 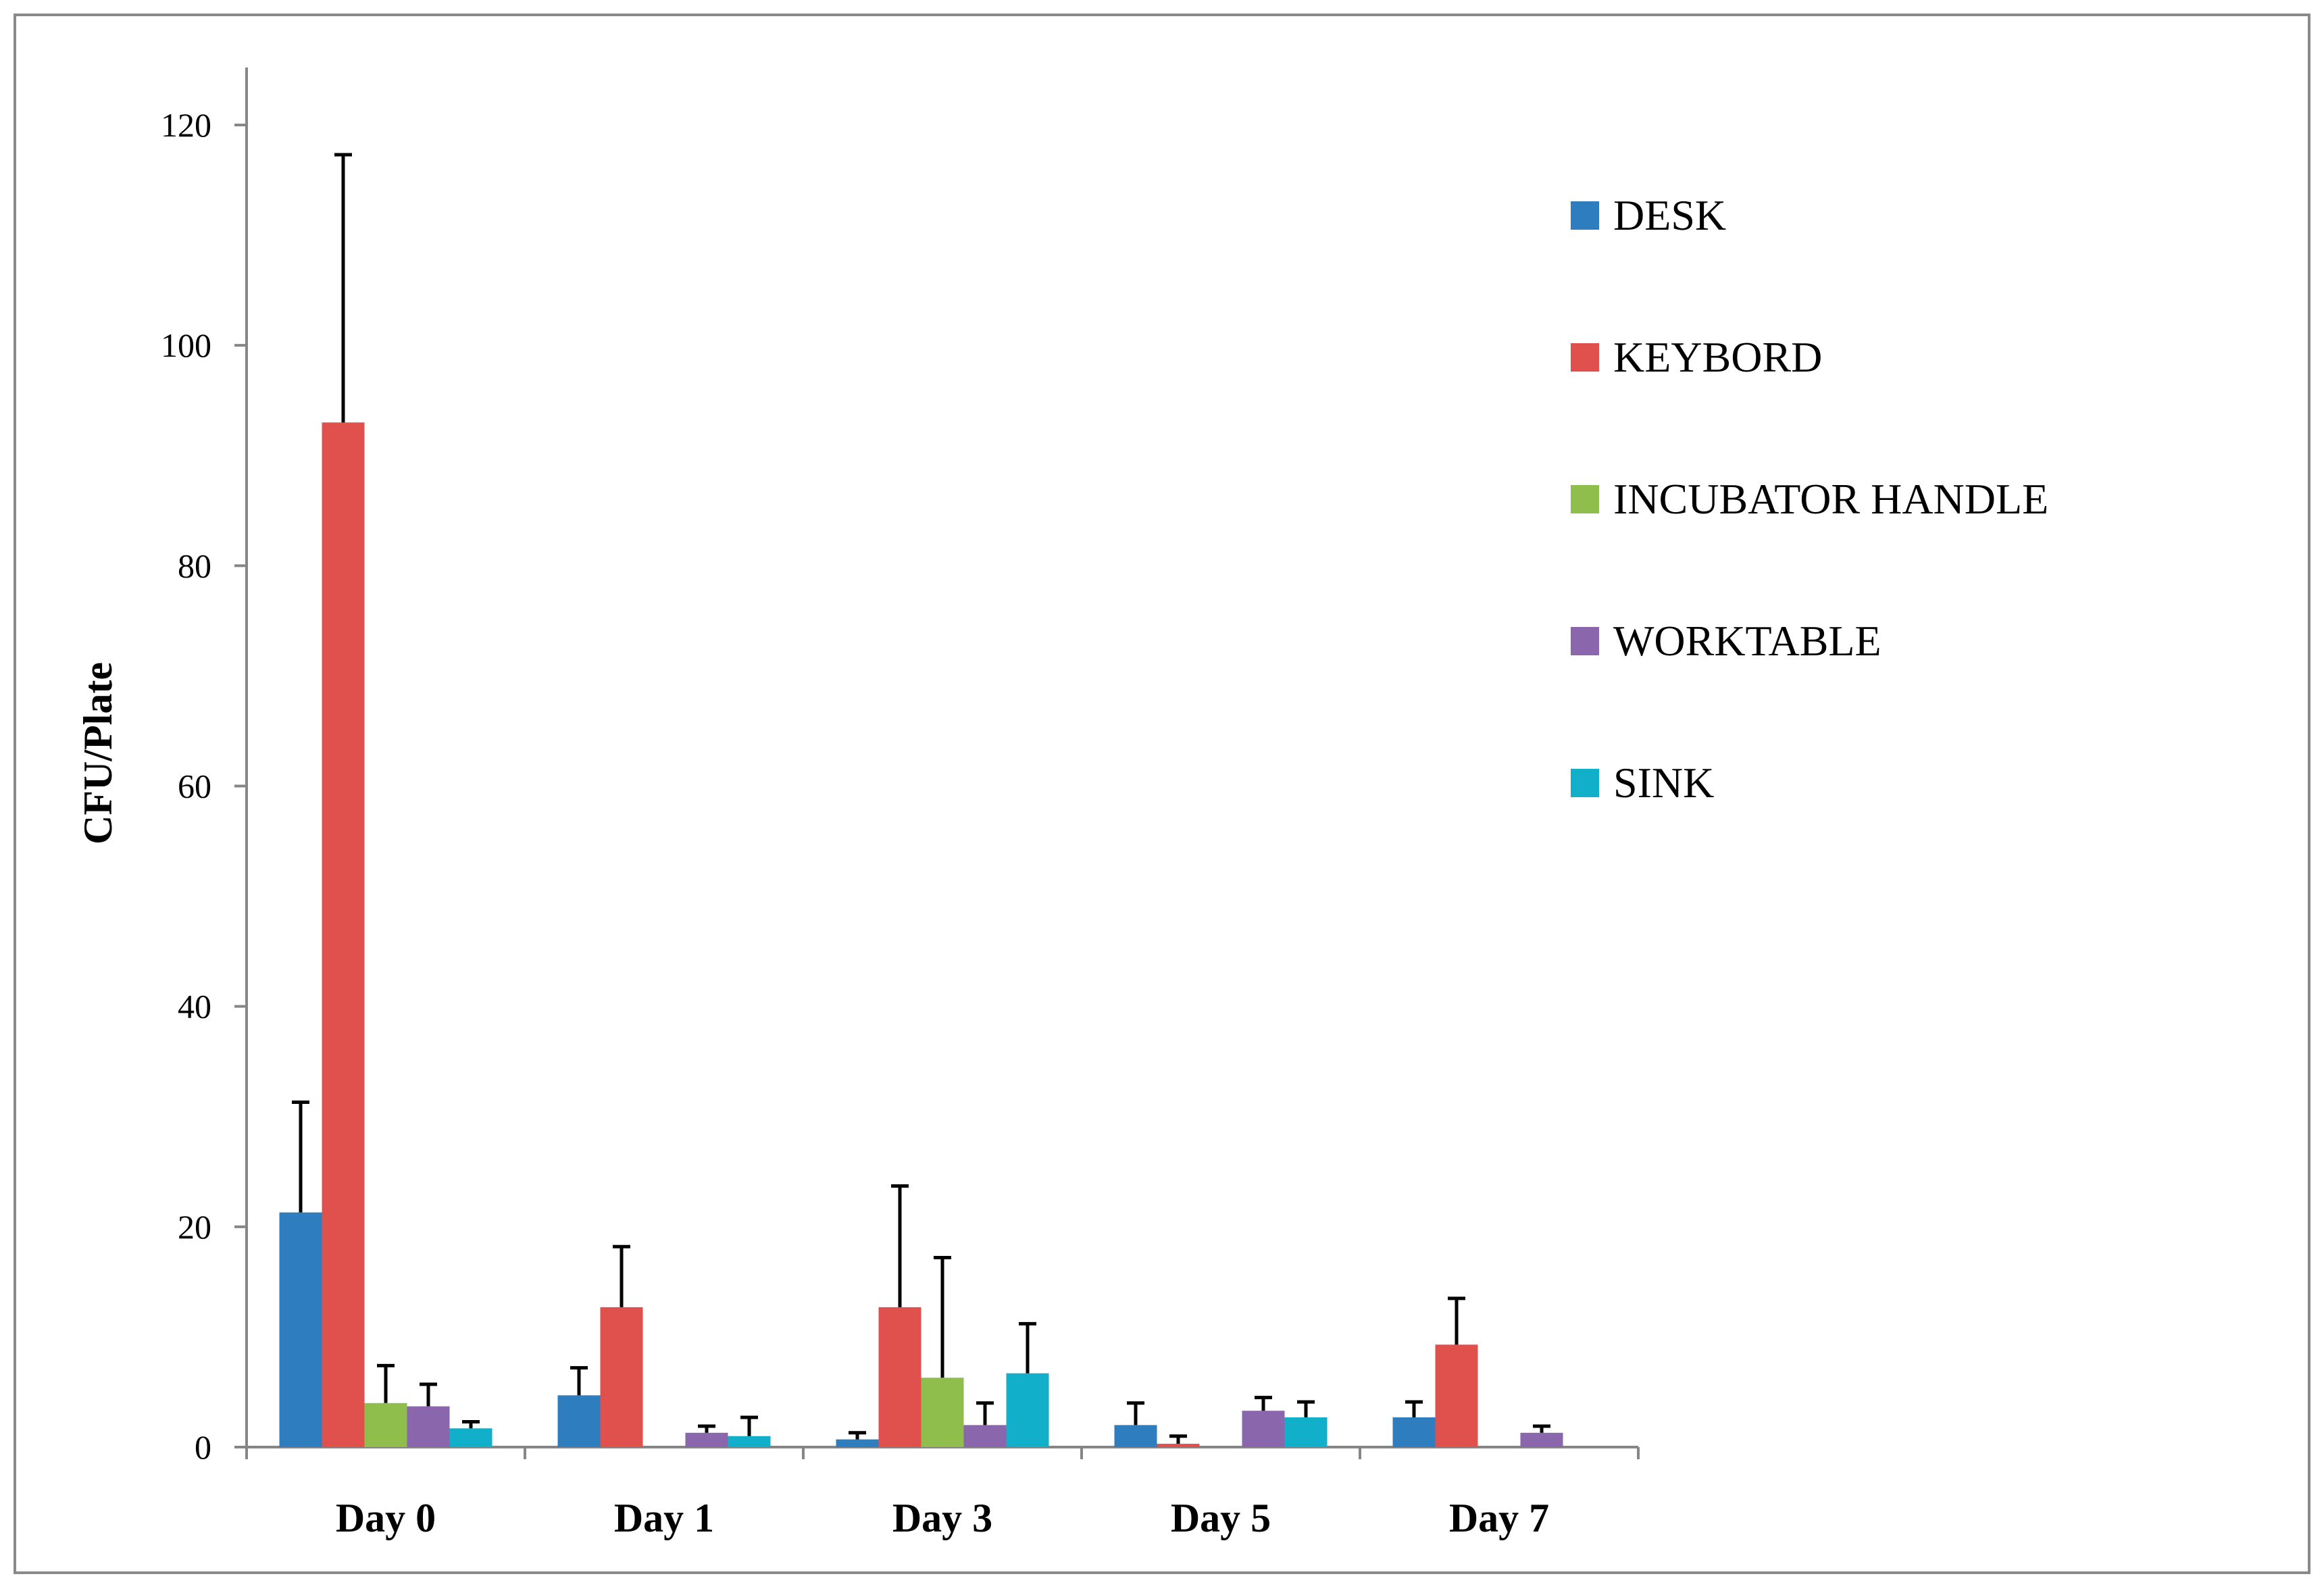 I want to click on x-category-label: Day 3, so click(x=942, y=1518).